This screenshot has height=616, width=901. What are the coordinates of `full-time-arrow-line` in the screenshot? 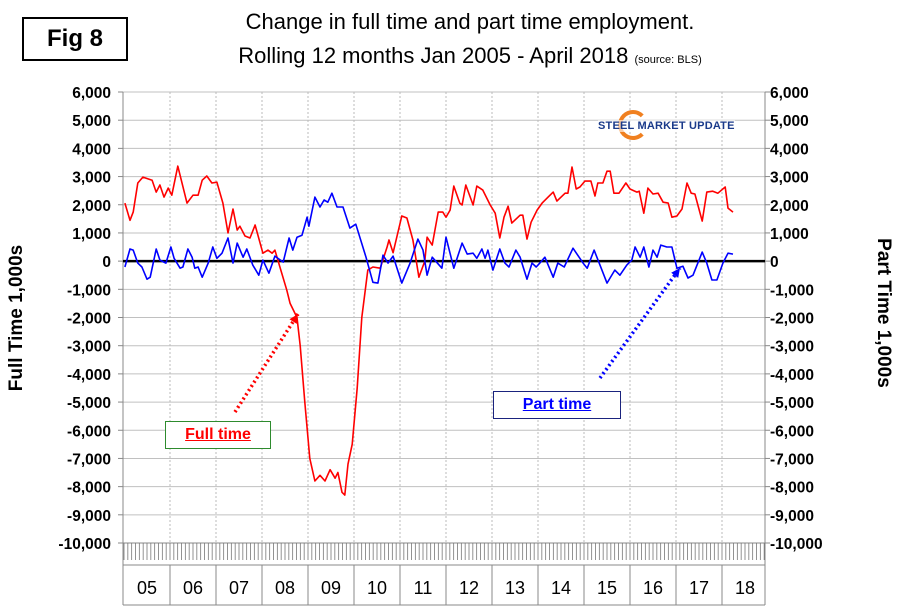 It's located at (266, 363).